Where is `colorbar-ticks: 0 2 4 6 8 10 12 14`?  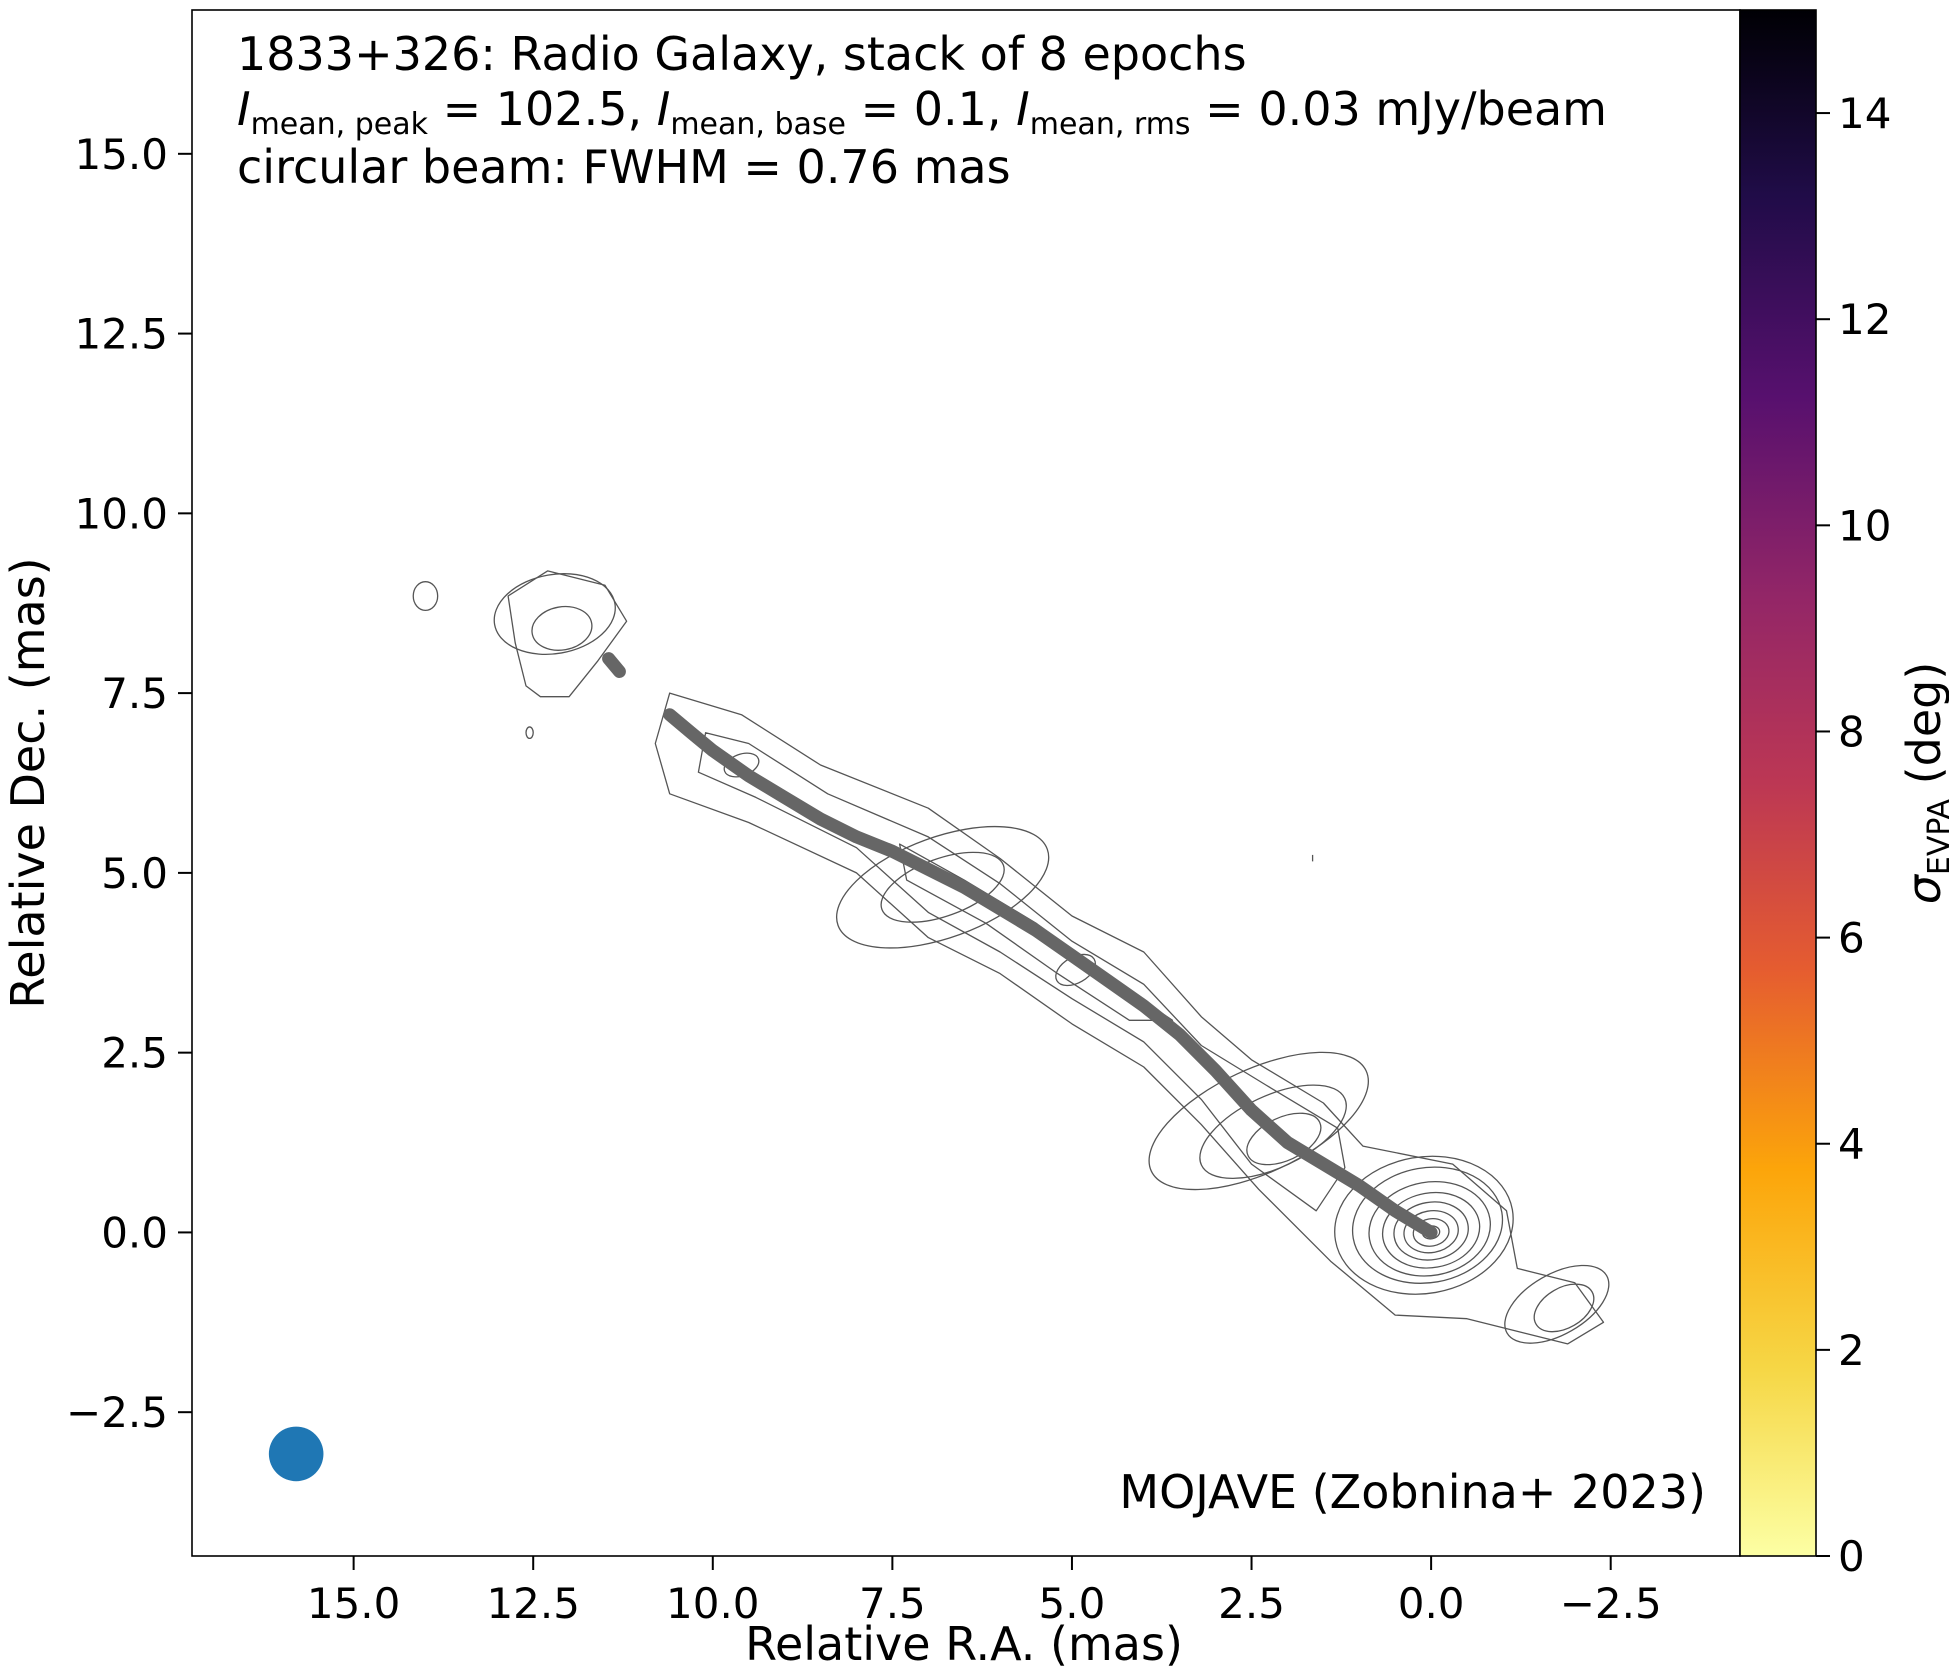
colorbar-ticks: 0 2 4 6 8 10 12 14 is located at coordinates (1853, 835).